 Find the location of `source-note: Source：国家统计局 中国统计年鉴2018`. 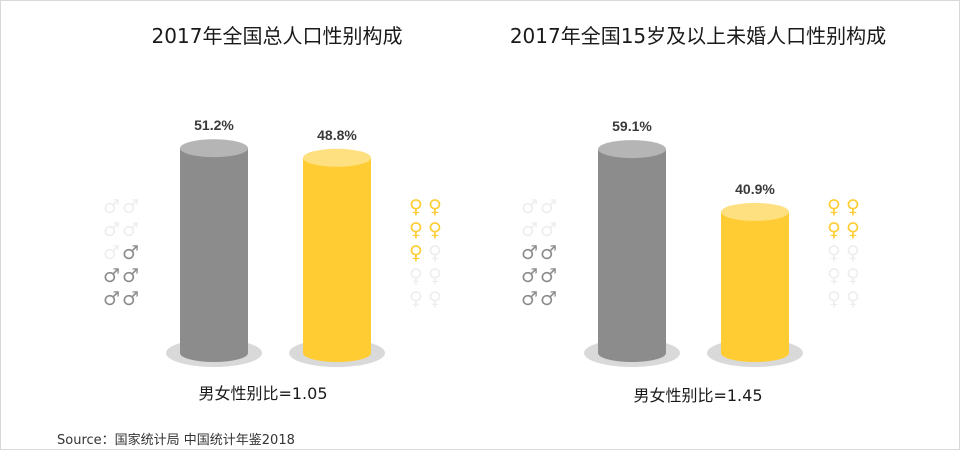

source-note: Source：国家统计局 中国统计年鉴2018 is located at coordinates (176, 440).